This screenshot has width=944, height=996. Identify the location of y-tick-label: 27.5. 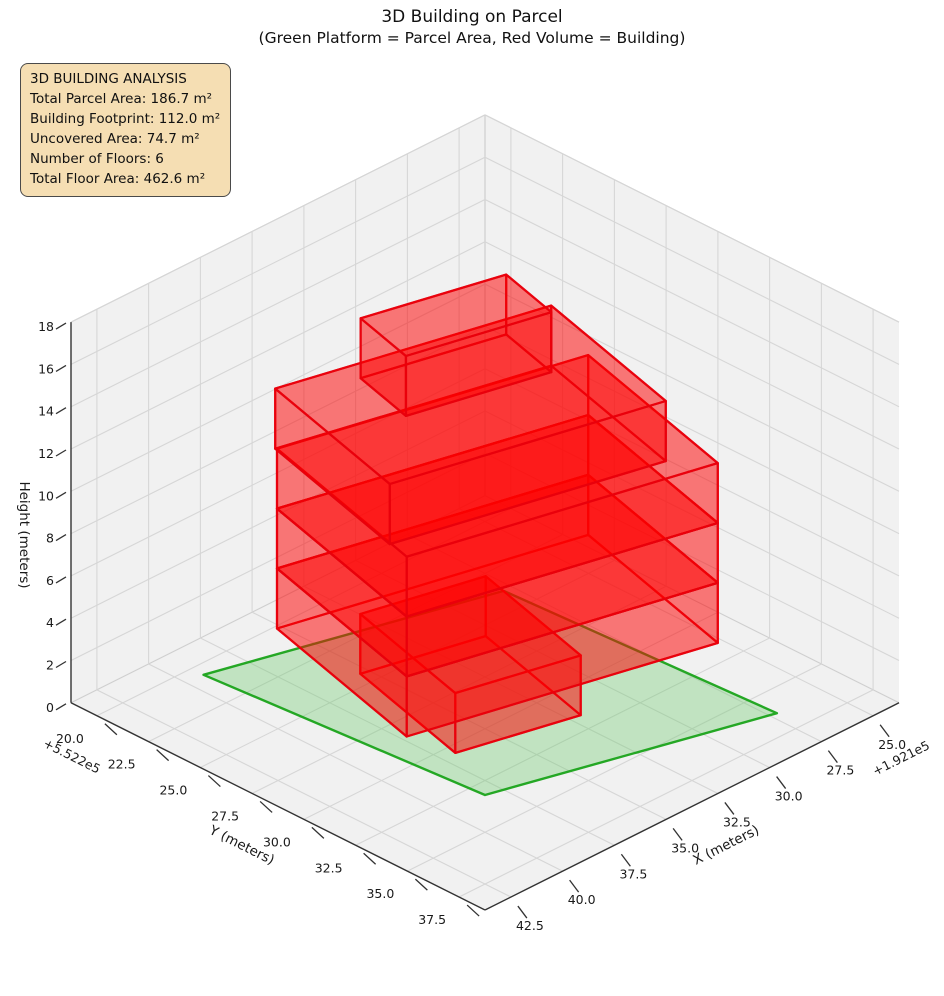
(225, 815).